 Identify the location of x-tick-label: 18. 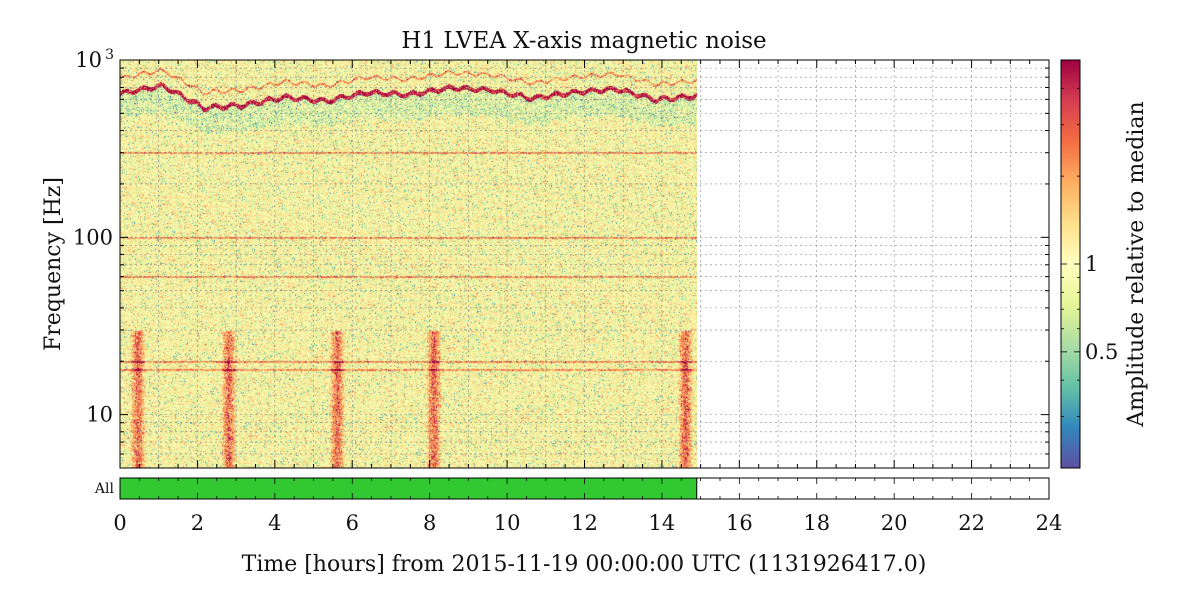
(816, 523).